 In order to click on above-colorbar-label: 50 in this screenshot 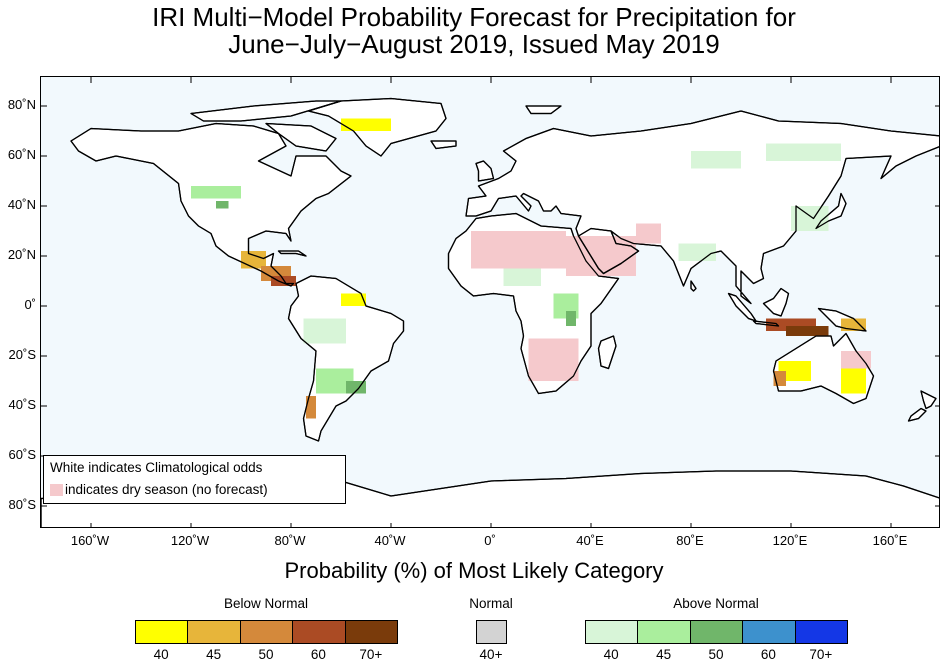, I will do `click(716, 654)`.